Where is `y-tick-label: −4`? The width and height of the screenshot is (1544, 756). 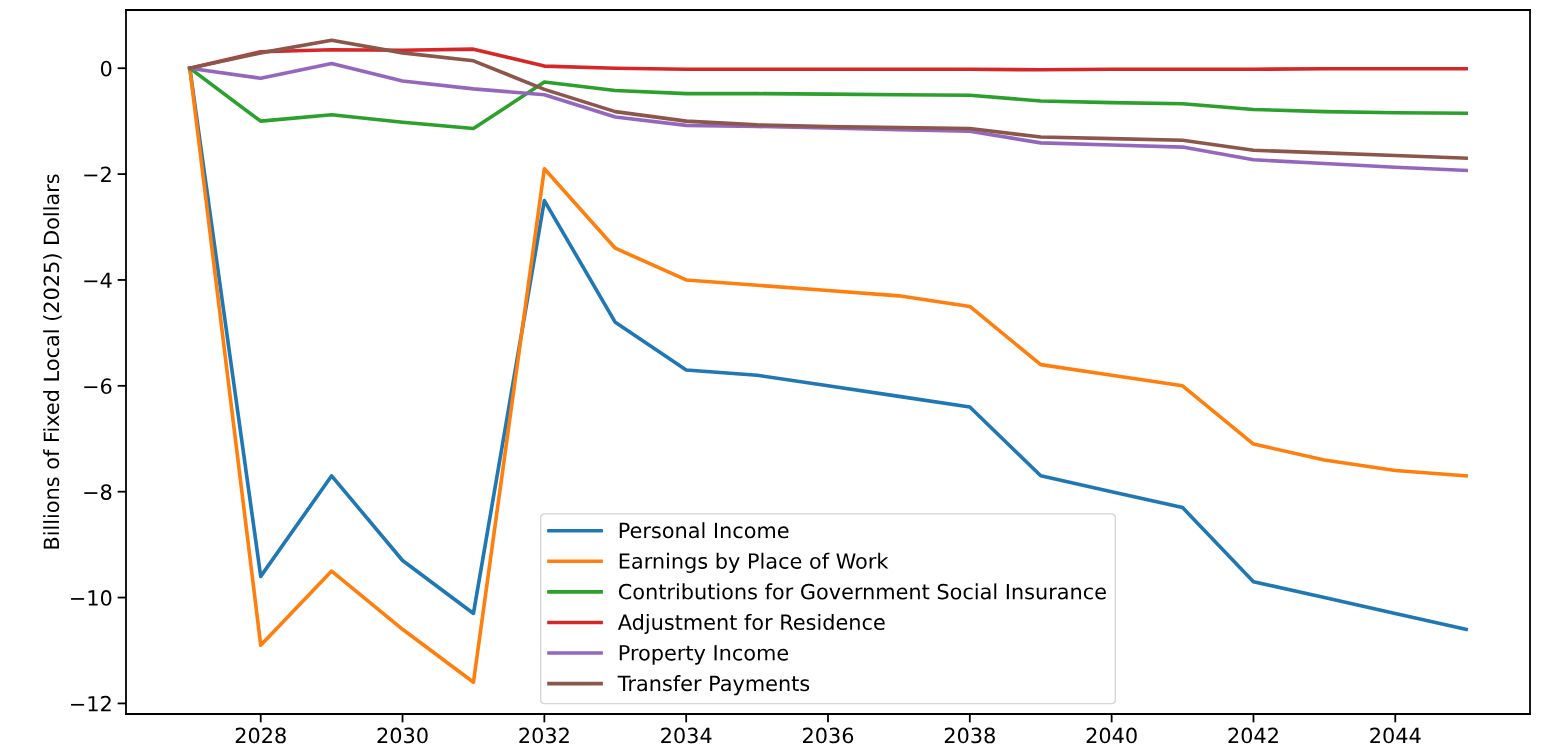 y-tick-label: −4 is located at coordinates (98, 280).